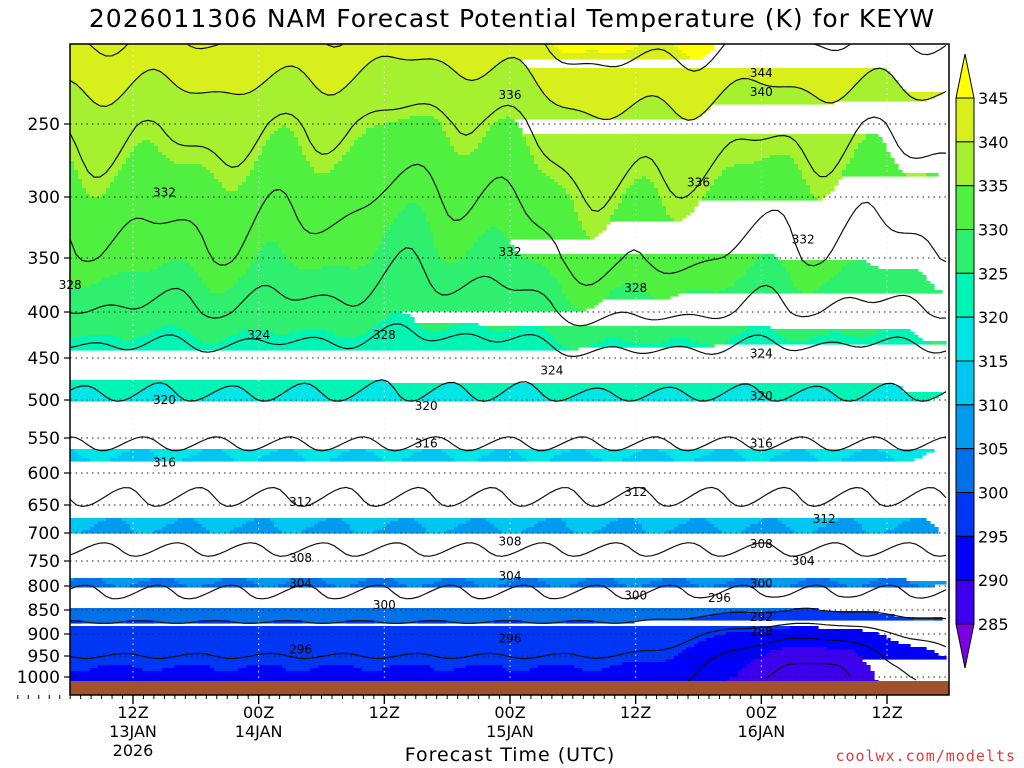 The width and height of the screenshot is (1024, 768). What do you see at coordinates (426, 444) in the screenshot?
I see `contour-label: 316` at bounding box center [426, 444].